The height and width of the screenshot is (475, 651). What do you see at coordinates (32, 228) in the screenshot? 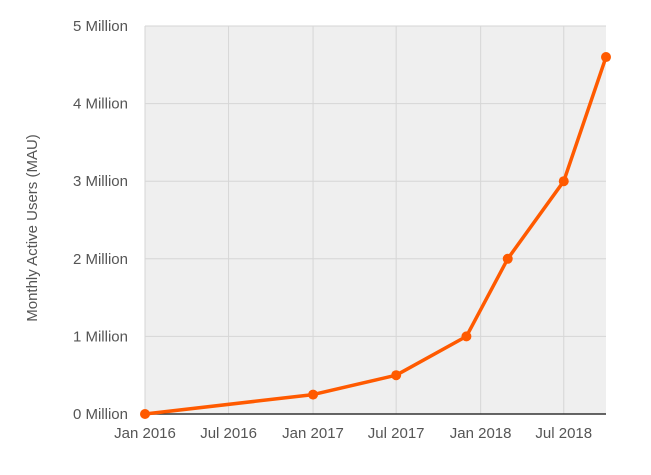
I see `y-axis-label: Monthly Active Users (MAU)` at bounding box center [32, 228].